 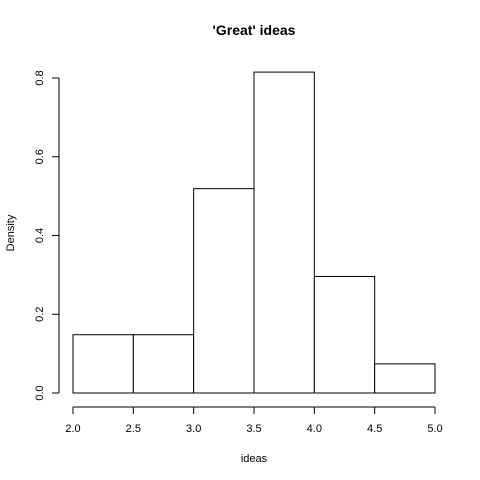 What do you see at coordinates (40, 77) in the screenshot?
I see `y-tick-label: 0.8` at bounding box center [40, 77].